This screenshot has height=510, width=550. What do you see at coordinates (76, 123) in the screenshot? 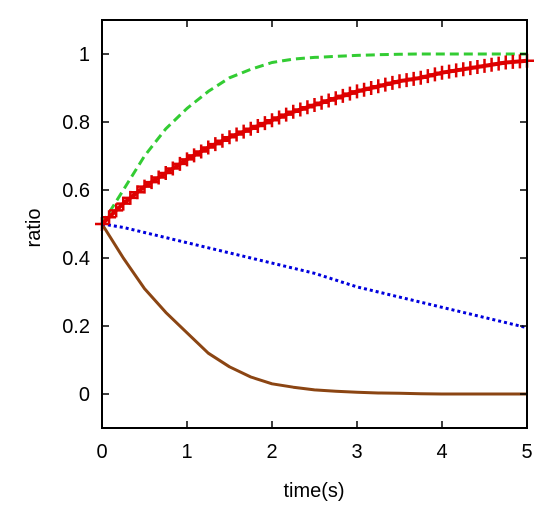
I see `y-tick-label: 0.8` at bounding box center [76, 123].